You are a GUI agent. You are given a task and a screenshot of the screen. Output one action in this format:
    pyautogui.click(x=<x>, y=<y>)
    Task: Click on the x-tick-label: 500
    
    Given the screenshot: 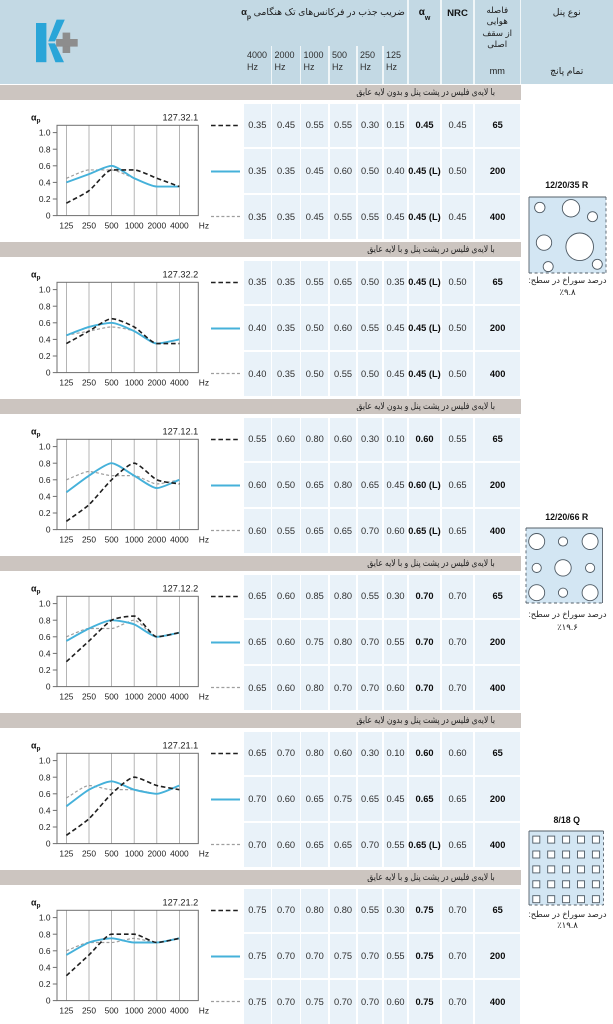 What is the action you would take?
    pyautogui.click(x=112, y=382)
    